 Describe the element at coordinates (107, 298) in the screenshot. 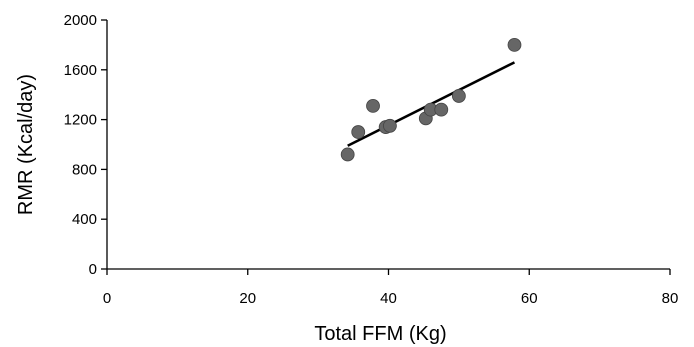

I see `x-tick-label: 0` at that location.